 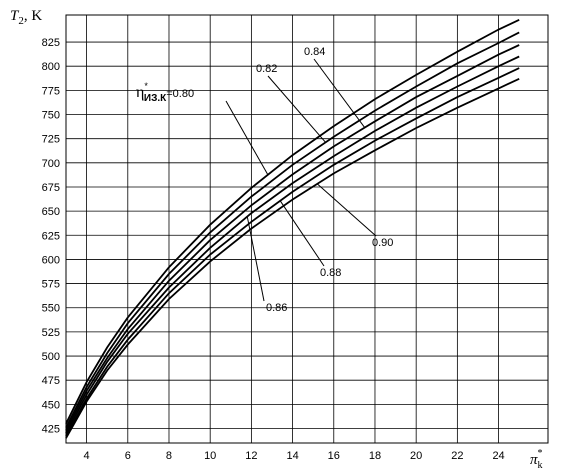 What do you see at coordinates (15, 16) in the screenshot?
I see `y-axis-symbol: T` at bounding box center [15, 16].